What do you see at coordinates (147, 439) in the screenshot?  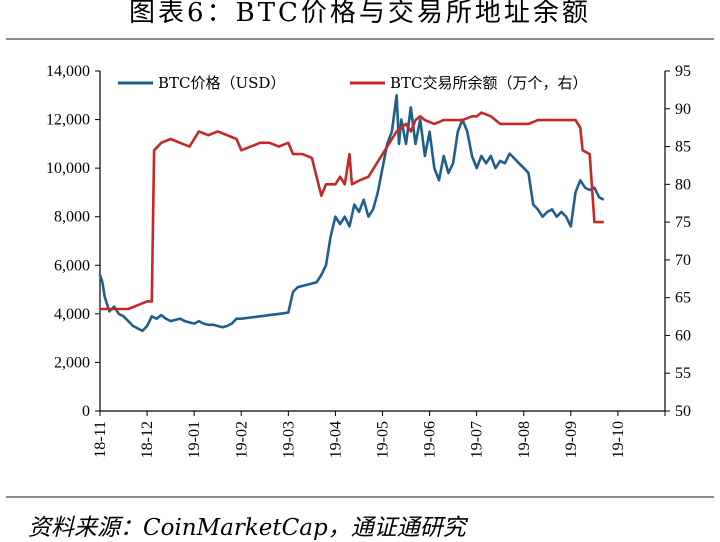 I see `x-tick-label: 18-12` at bounding box center [147, 439].